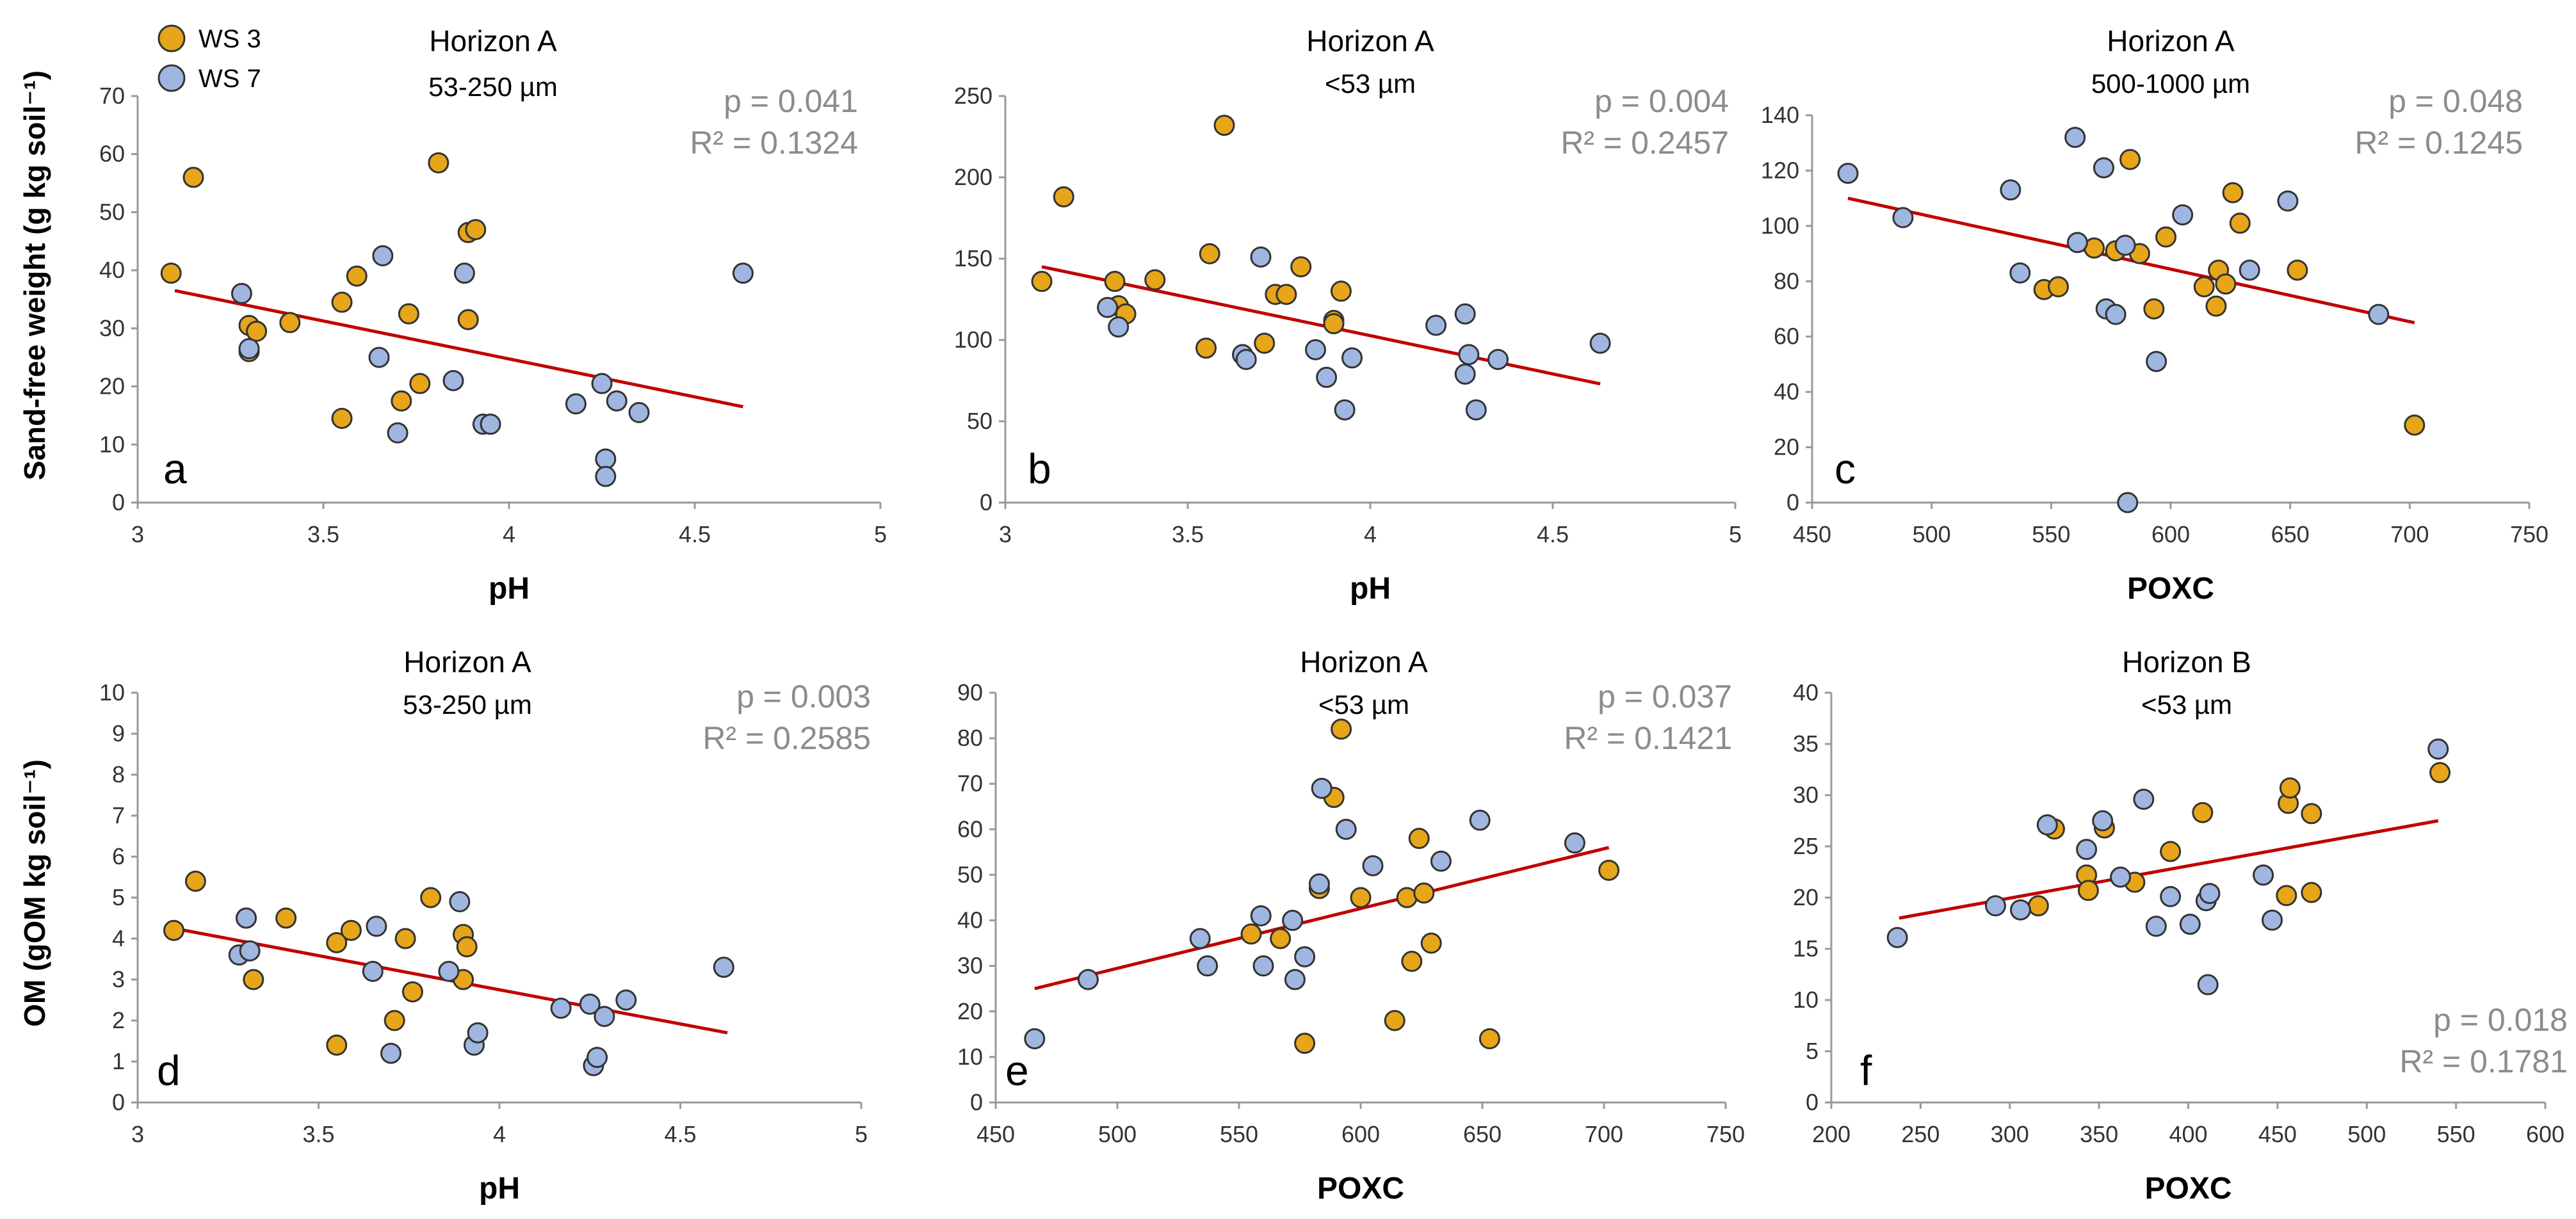 The width and height of the screenshot is (2576, 1219). I want to click on panel-letter: d, so click(169, 1070).